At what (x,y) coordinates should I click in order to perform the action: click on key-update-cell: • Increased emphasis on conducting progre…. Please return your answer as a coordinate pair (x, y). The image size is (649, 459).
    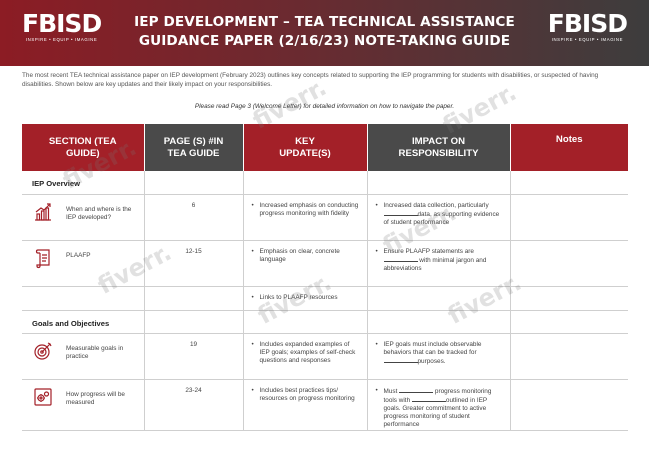
    Looking at the image, I should click on (305, 217).